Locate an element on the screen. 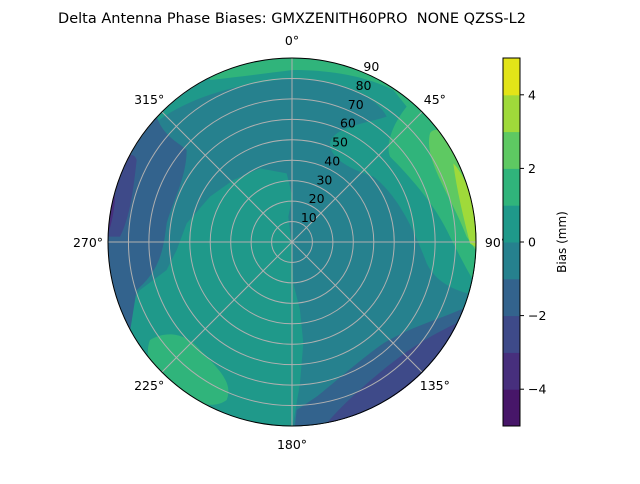  colorbar-label: Bias (mm) is located at coordinates (562, 242).